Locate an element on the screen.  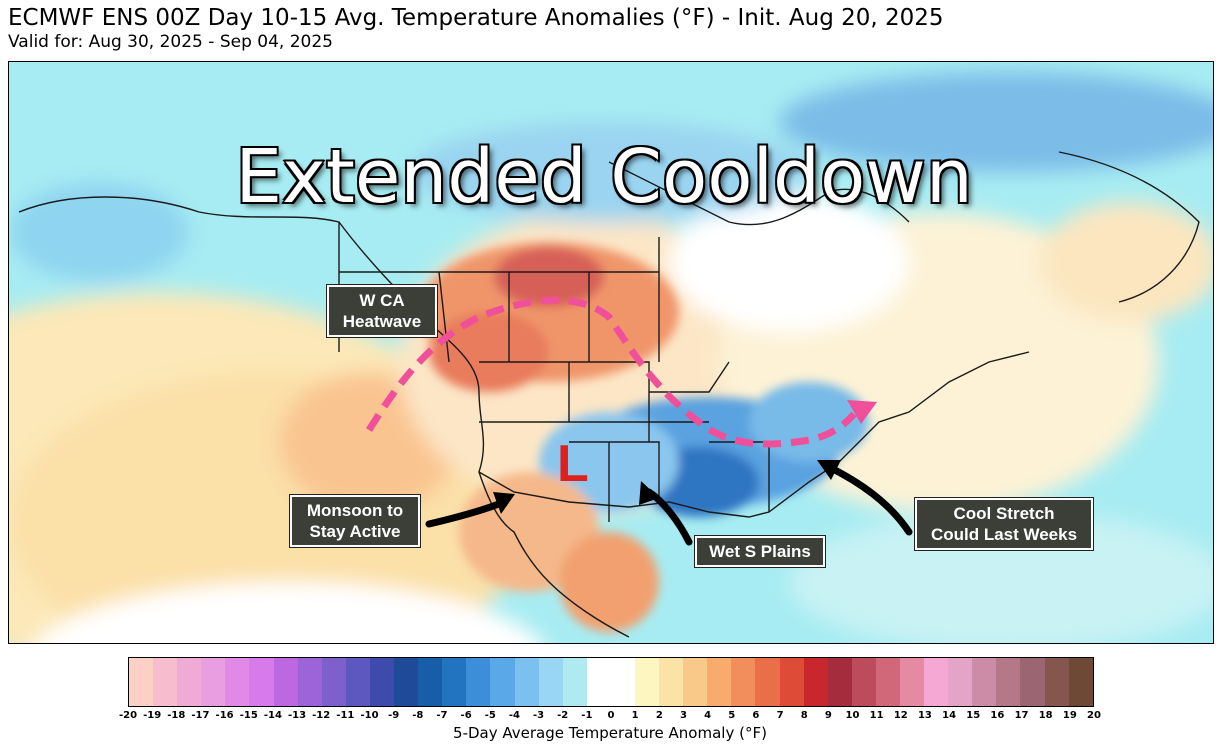
arrow-head-cool-stretch is located at coordinates (829, 470).